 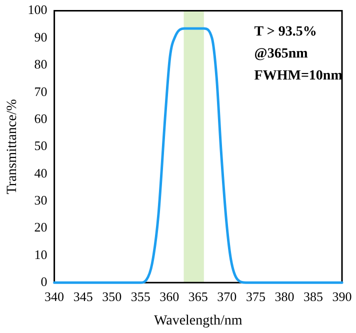 What do you see at coordinates (41, 36) in the screenshot?
I see `y-tick-label: 90` at bounding box center [41, 36].